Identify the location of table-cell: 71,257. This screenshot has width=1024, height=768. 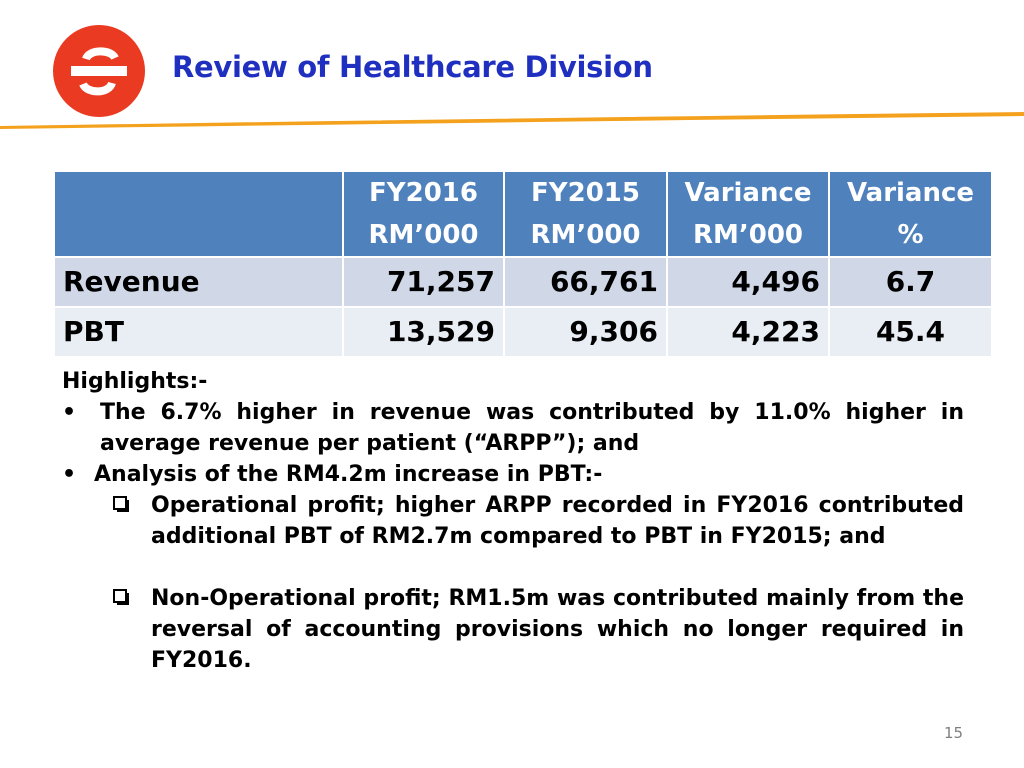
(423, 282).